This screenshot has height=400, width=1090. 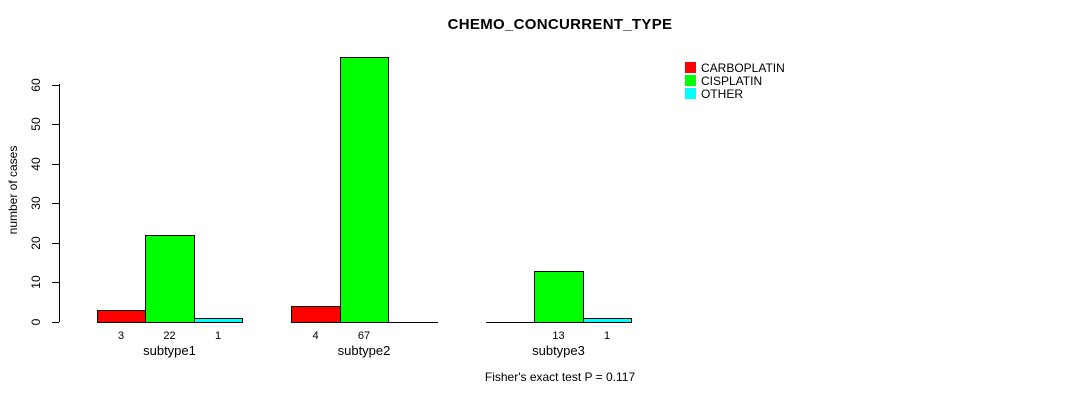 I want to click on y-tick-label-50: 50, so click(x=36, y=124).